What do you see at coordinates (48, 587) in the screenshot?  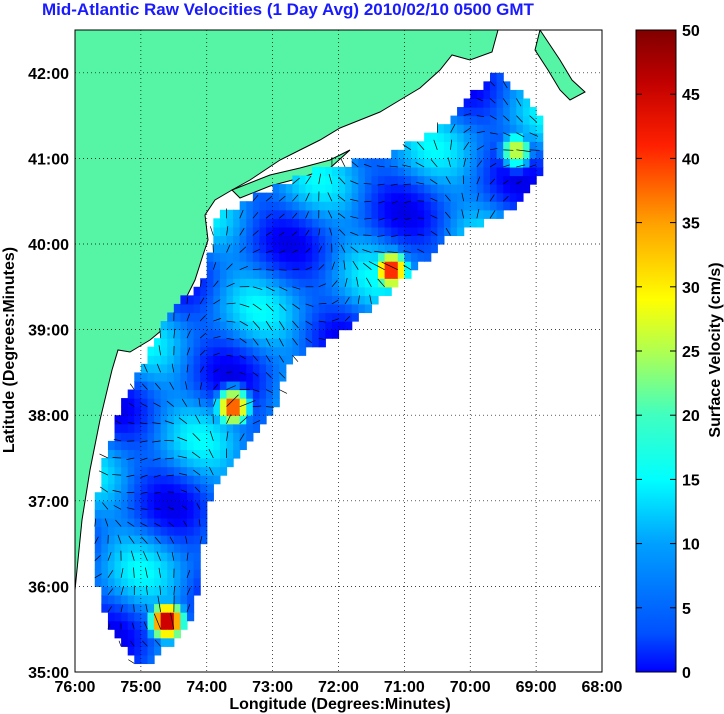 I see `y-tick-label: 36:00` at bounding box center [48, 587].